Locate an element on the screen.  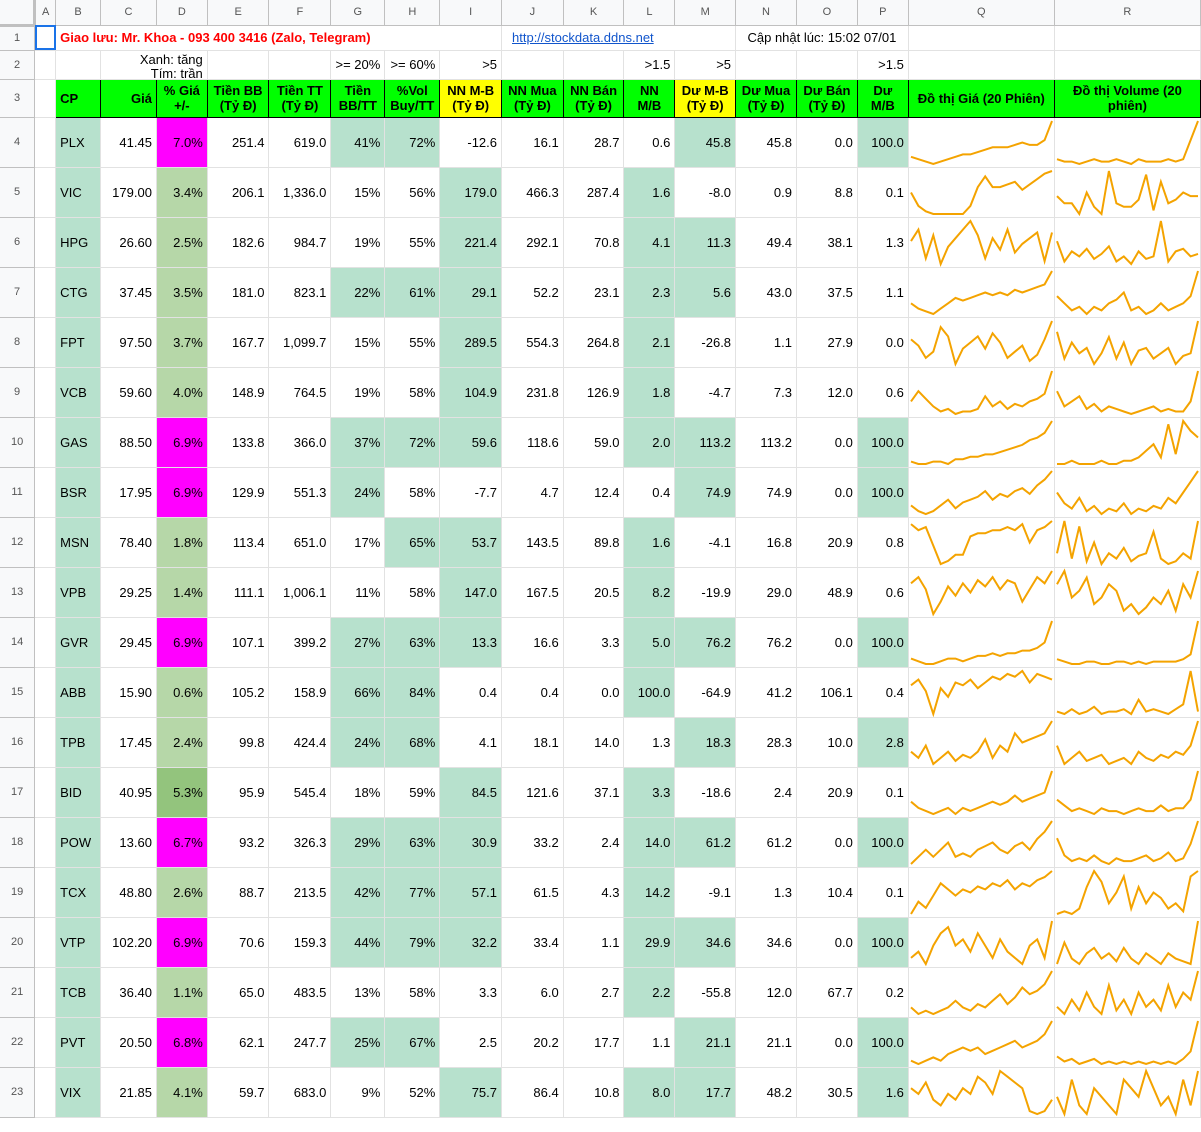
ticker-cell: FPT is located at coordinates (78, 342).